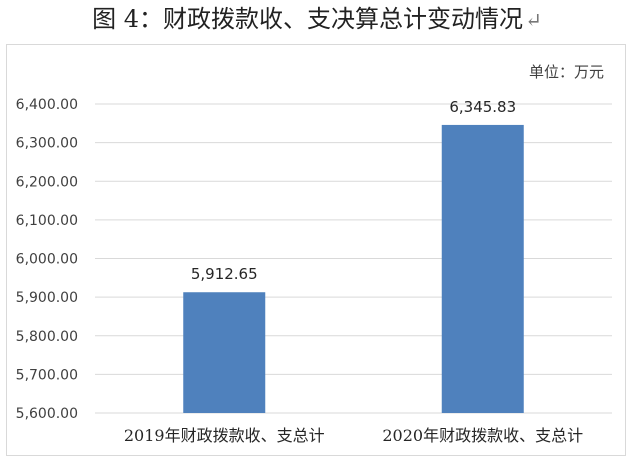  Describe the element at coordinates (47, 298) in the screenshot. I see `y-tick-label: 5,900.00` at that location.